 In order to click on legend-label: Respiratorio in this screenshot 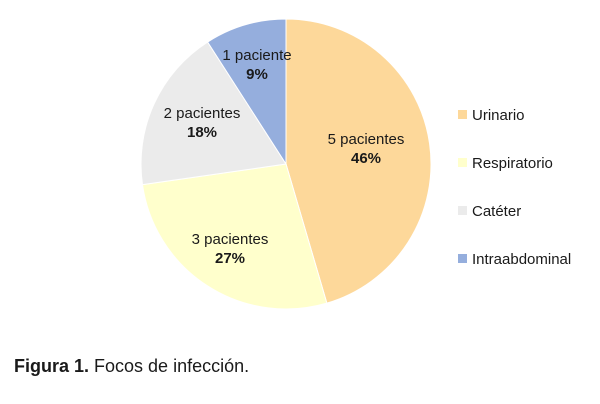, I will do `click(512, 163)`.